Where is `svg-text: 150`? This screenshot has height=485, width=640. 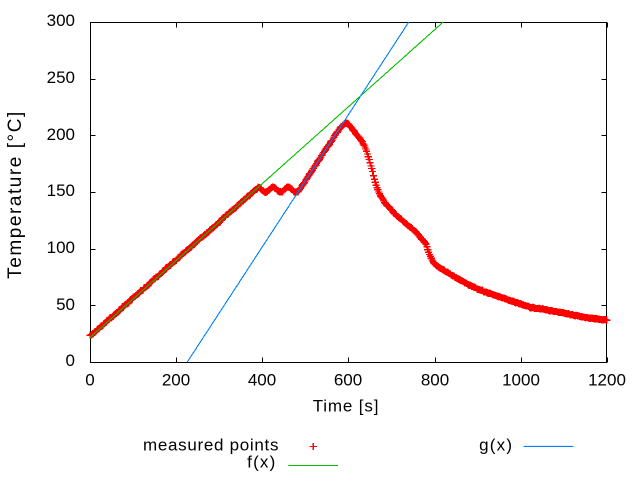 svg-text: 150 is located at coordinates (61, 190).